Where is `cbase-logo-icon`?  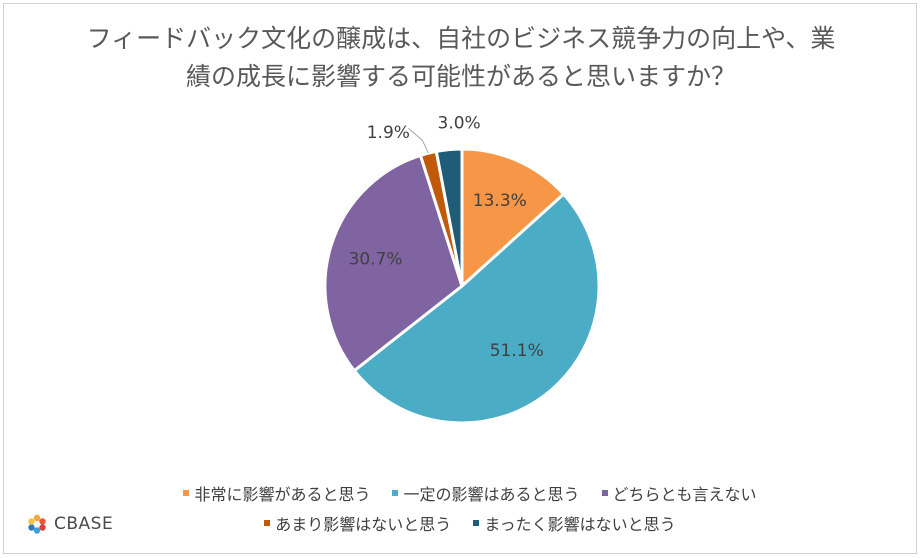
cbase-logo-icon is located at coordinates (37, 524).